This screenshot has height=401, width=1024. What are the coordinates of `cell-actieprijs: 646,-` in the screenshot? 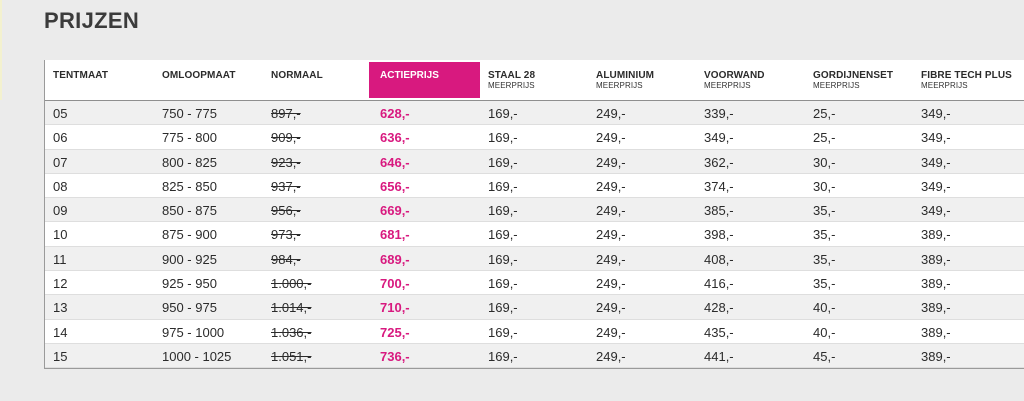 It's located at (395, 162).